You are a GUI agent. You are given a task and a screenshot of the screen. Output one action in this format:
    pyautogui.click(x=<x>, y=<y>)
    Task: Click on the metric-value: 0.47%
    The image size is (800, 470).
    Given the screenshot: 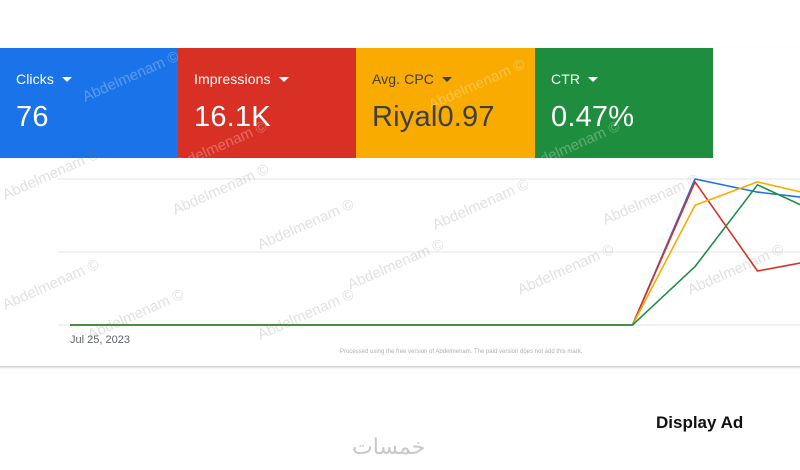 What is the action you would take?
    pyautogui.click(x=593, y=117)
    